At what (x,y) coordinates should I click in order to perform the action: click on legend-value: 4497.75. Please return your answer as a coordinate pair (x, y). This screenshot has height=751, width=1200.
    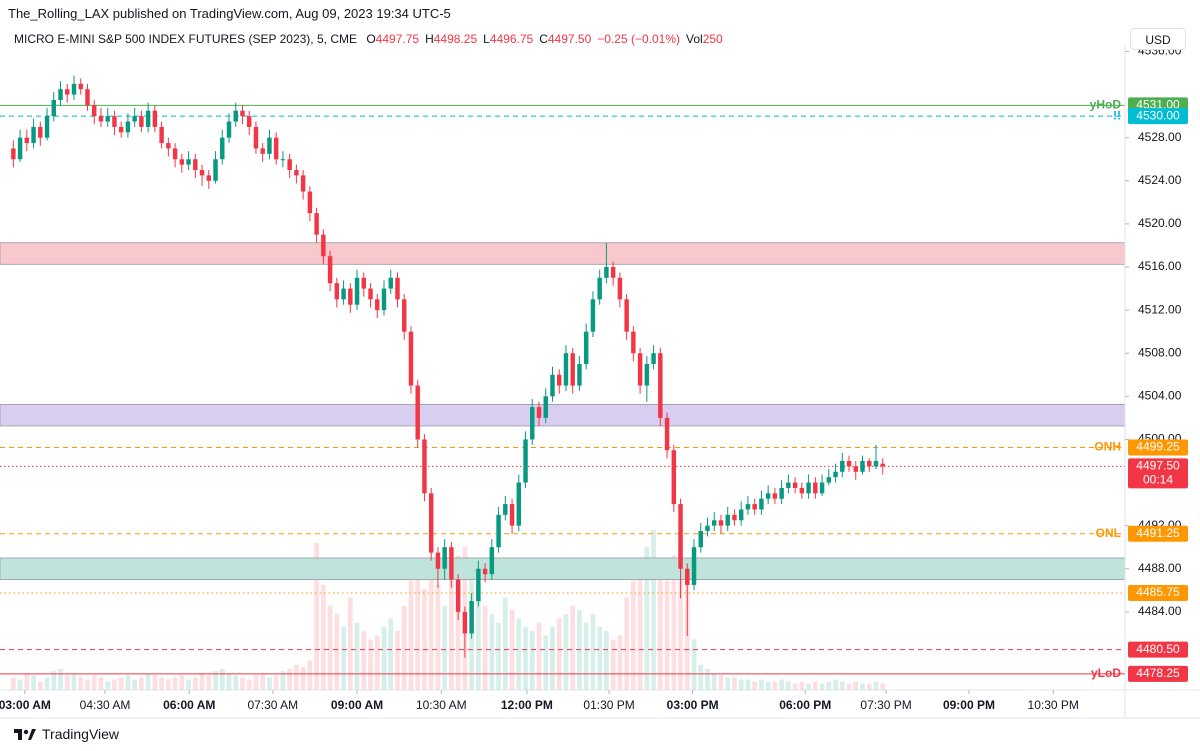
    Looking at the image, I should click on (397, 39).